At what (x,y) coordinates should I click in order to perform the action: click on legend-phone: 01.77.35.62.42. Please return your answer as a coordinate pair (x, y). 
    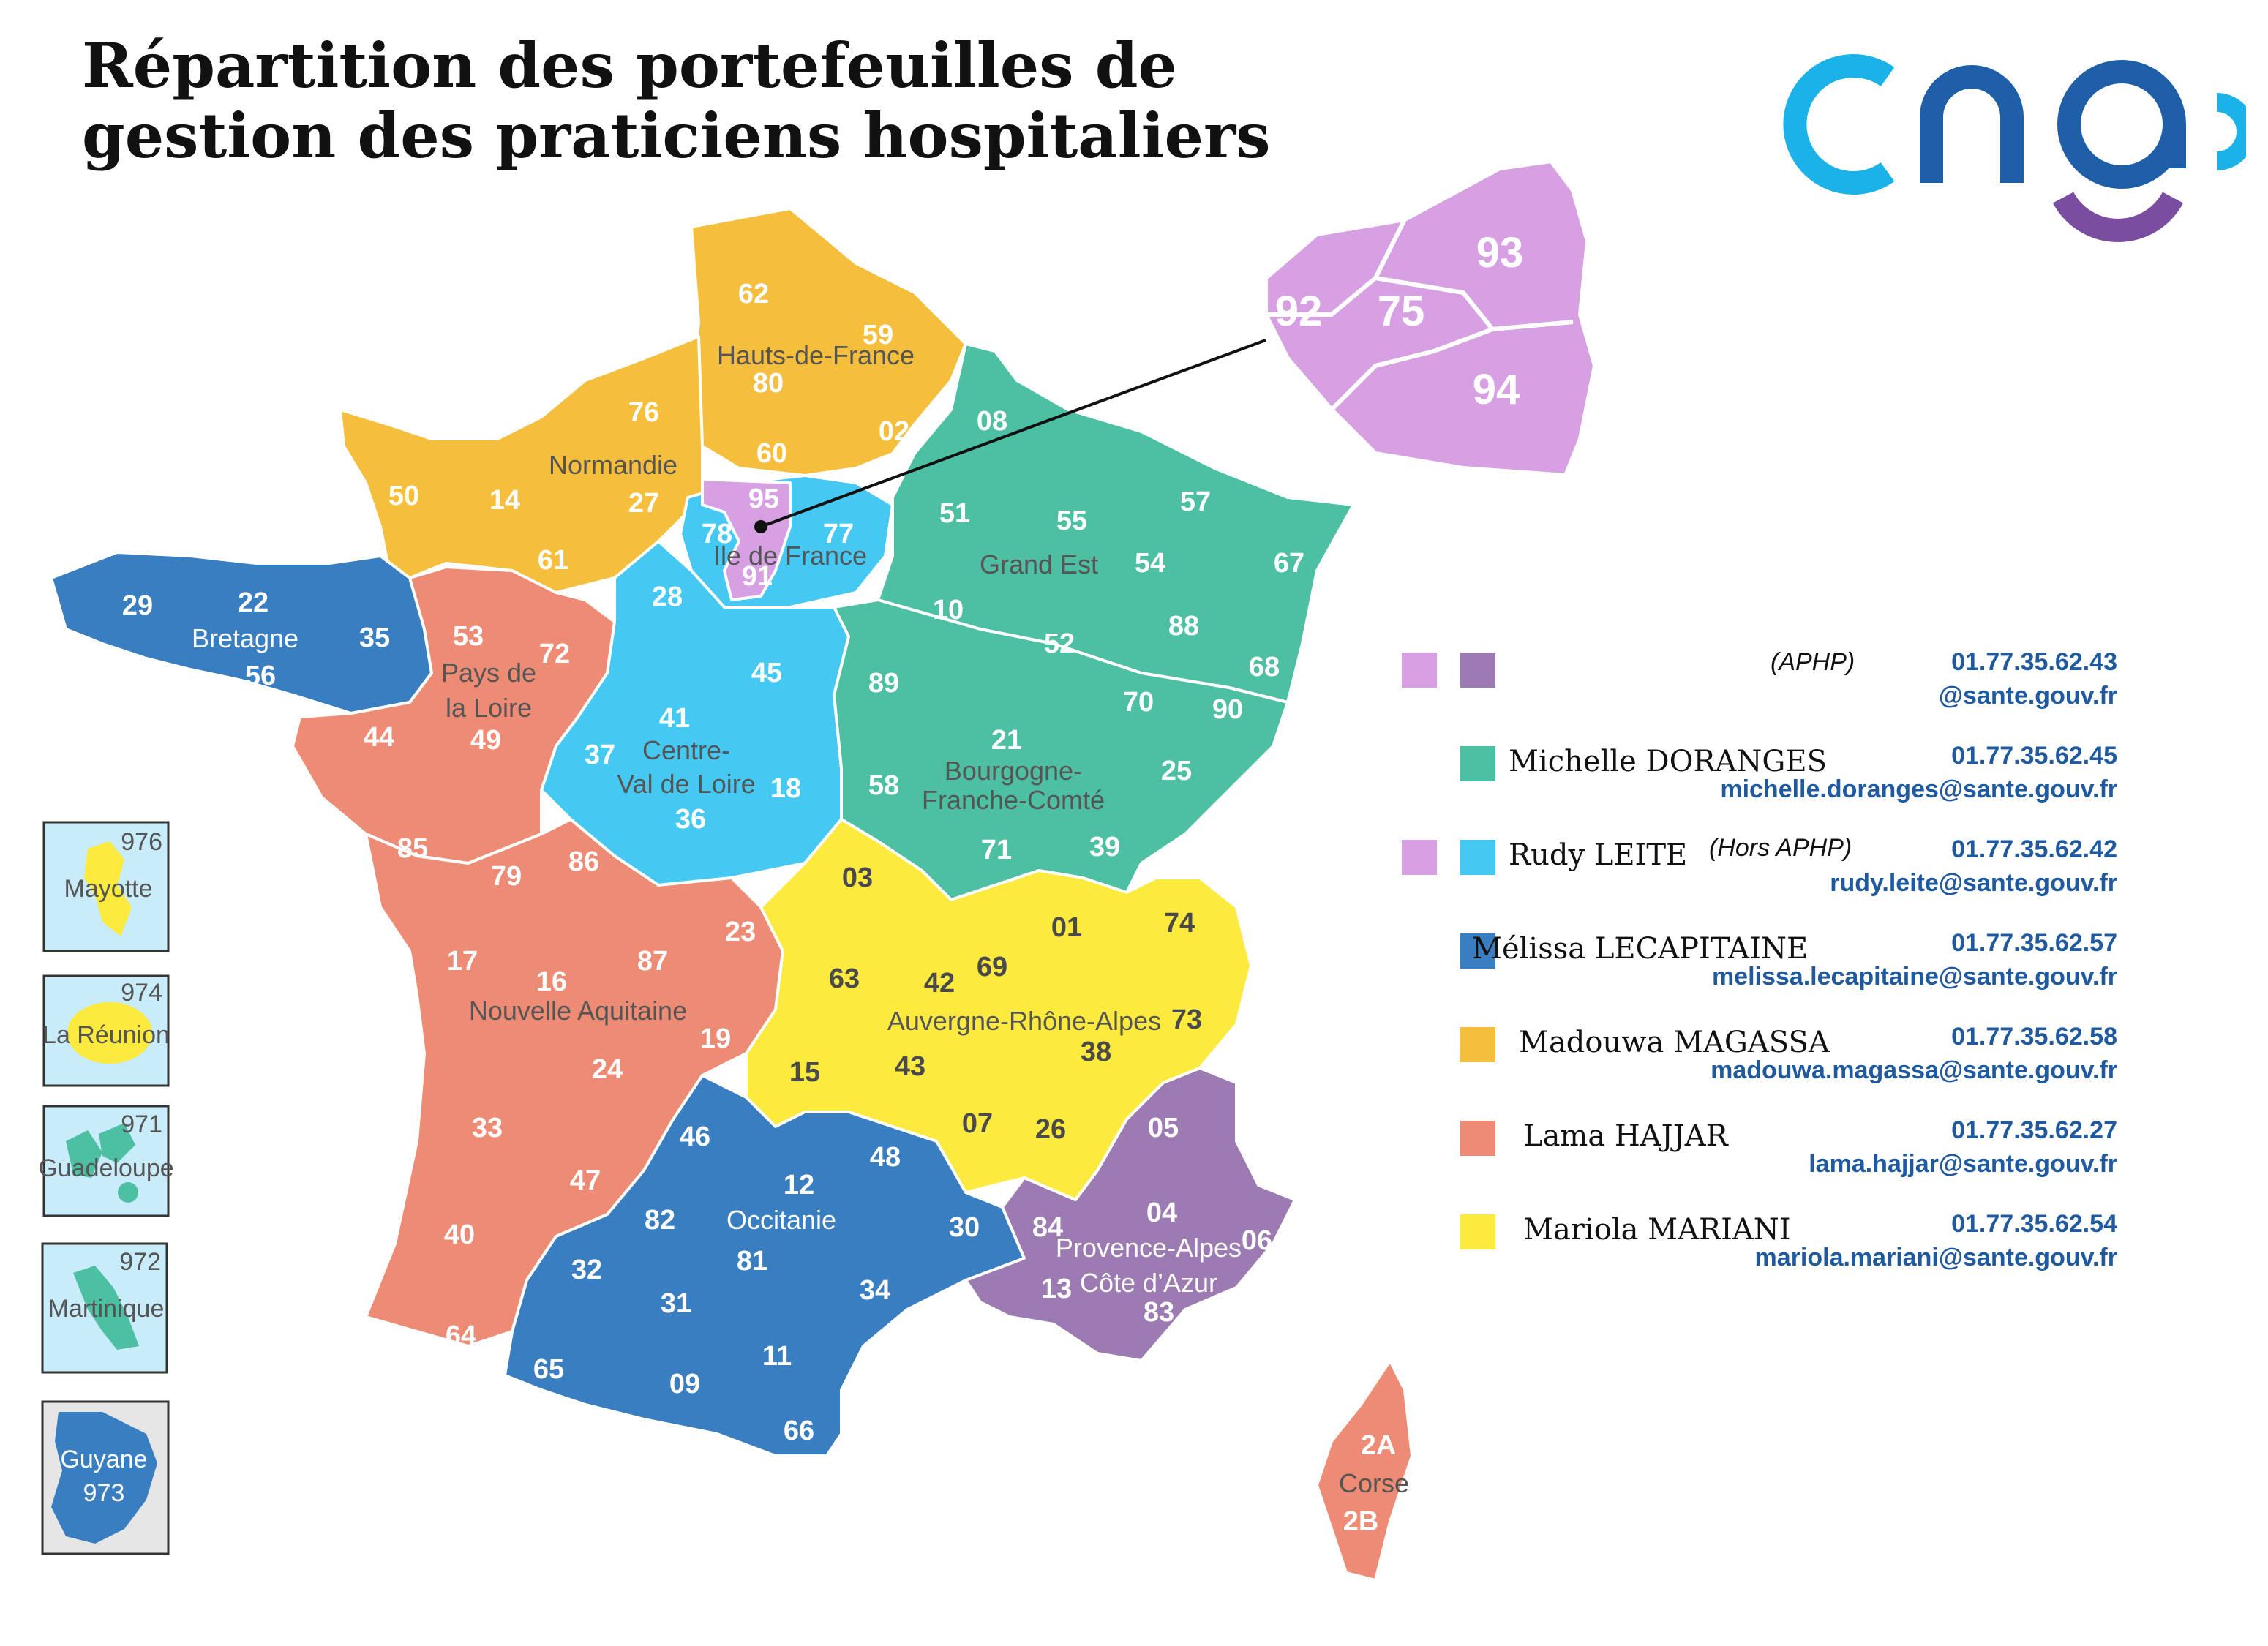
    Looking at the image, I should click on (2034, 849).